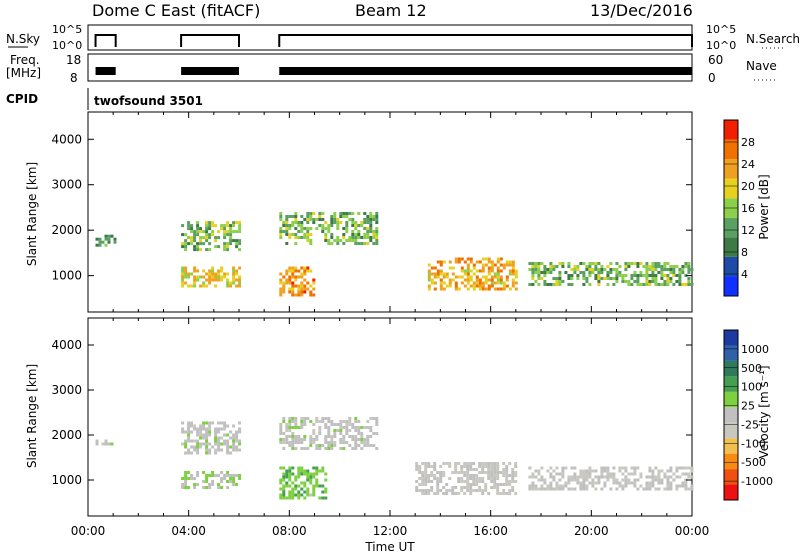  I want to click on colorbar-swatch, so click(731, 286).